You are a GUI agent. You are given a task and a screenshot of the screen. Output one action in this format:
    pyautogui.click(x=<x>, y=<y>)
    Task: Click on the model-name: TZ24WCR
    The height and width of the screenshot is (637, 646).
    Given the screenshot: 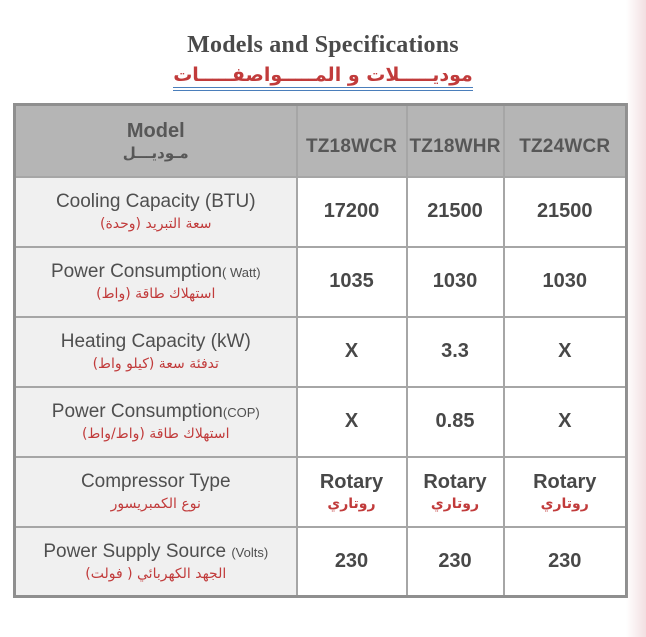 What is the action you would take?
    pyautogui.click(x=565, y=146)
    